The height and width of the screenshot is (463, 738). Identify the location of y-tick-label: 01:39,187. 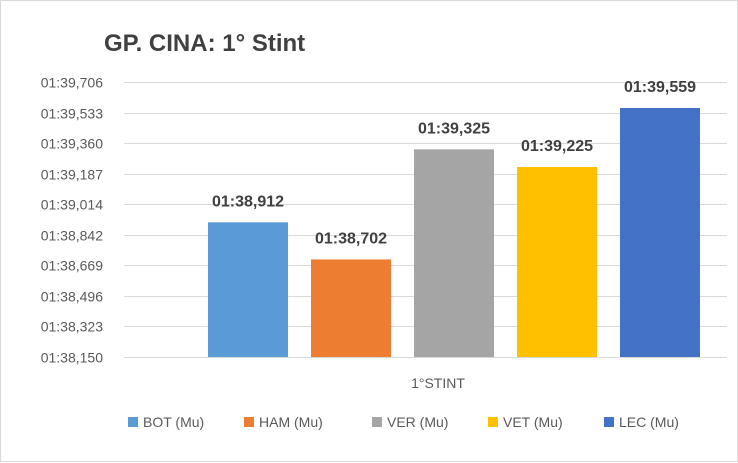
(72, 175).